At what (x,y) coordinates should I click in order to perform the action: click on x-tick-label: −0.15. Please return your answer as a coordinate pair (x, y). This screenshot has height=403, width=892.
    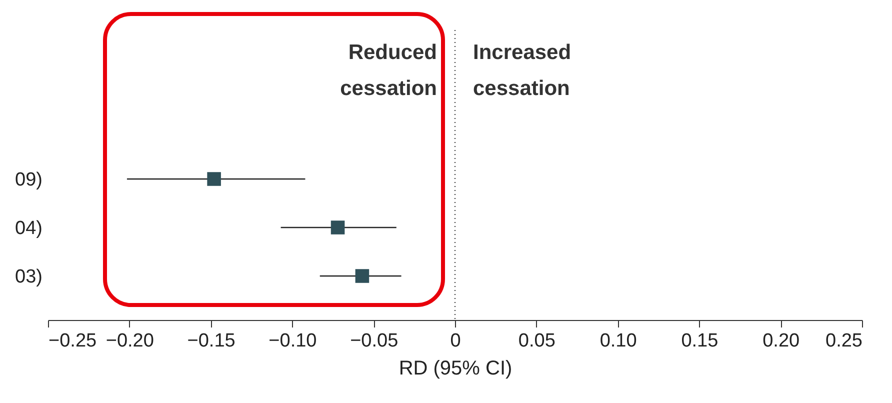
    Looking at the image, I should click on (211, 341).